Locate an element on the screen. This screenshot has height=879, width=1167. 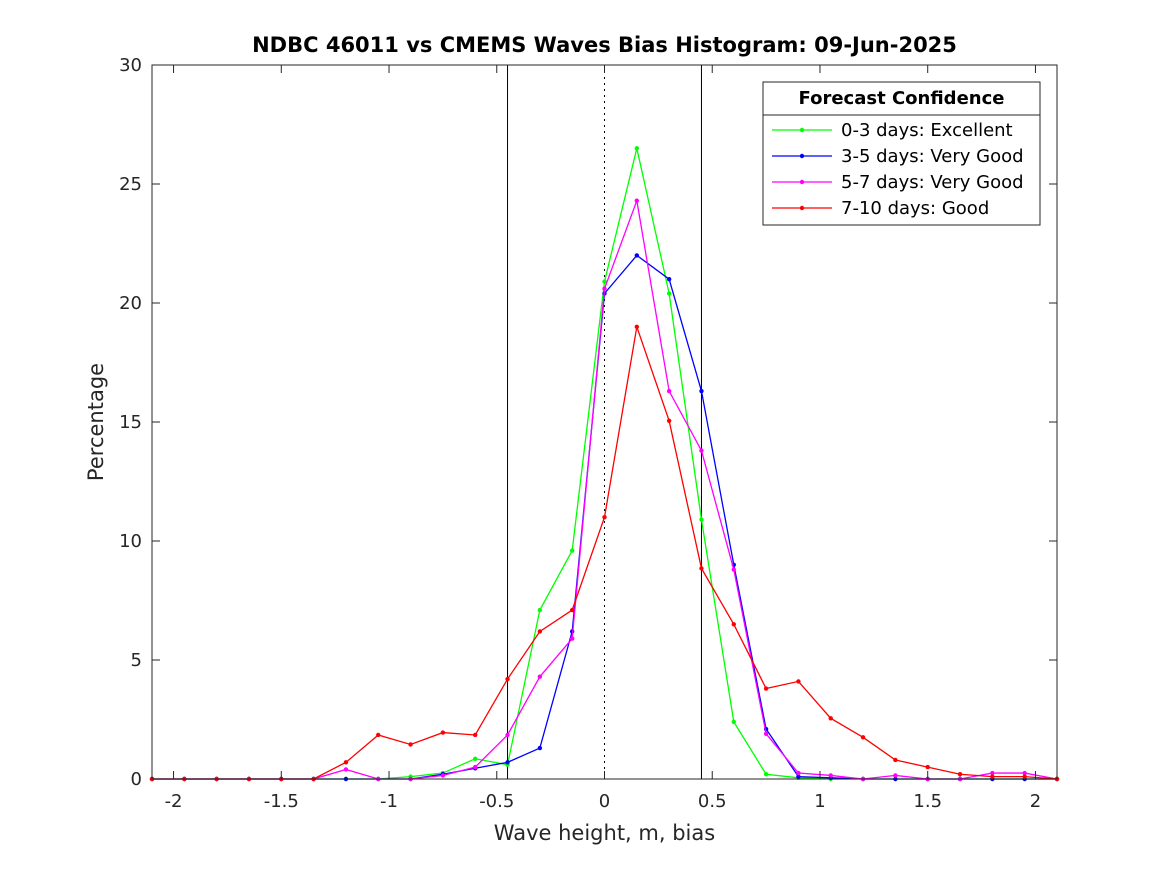
x-tick-label: 0 is located at coordinates (604, 801).